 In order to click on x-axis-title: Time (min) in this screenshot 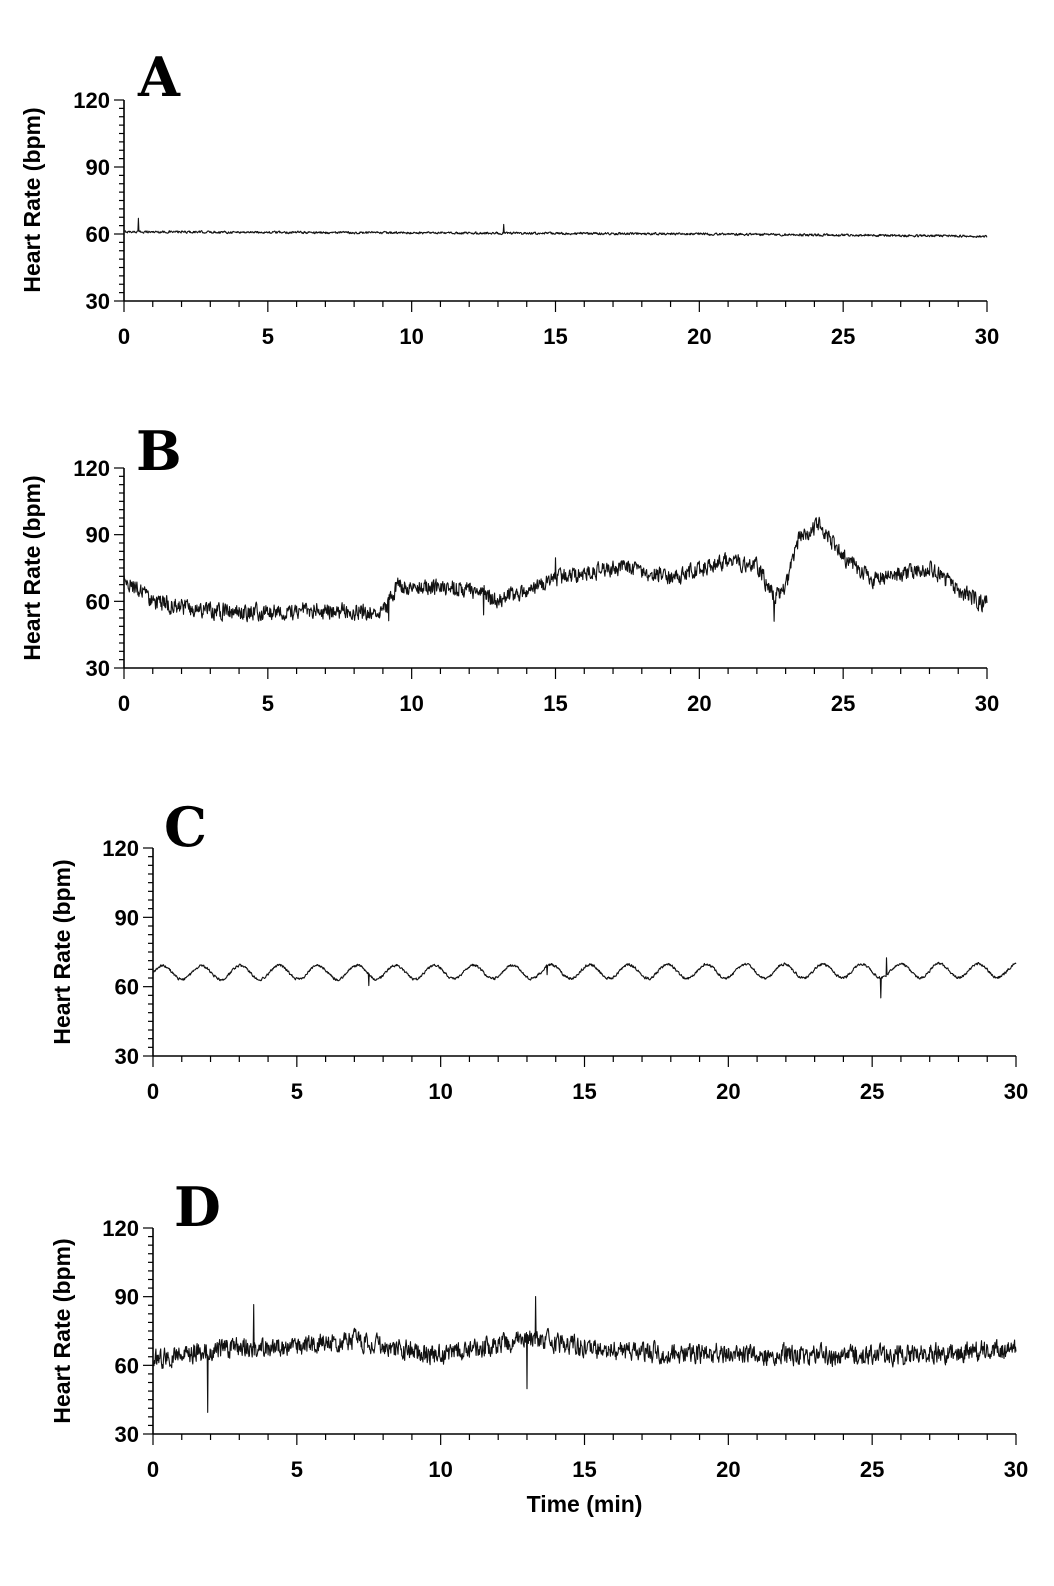, I will do `click(585, 1504)`.